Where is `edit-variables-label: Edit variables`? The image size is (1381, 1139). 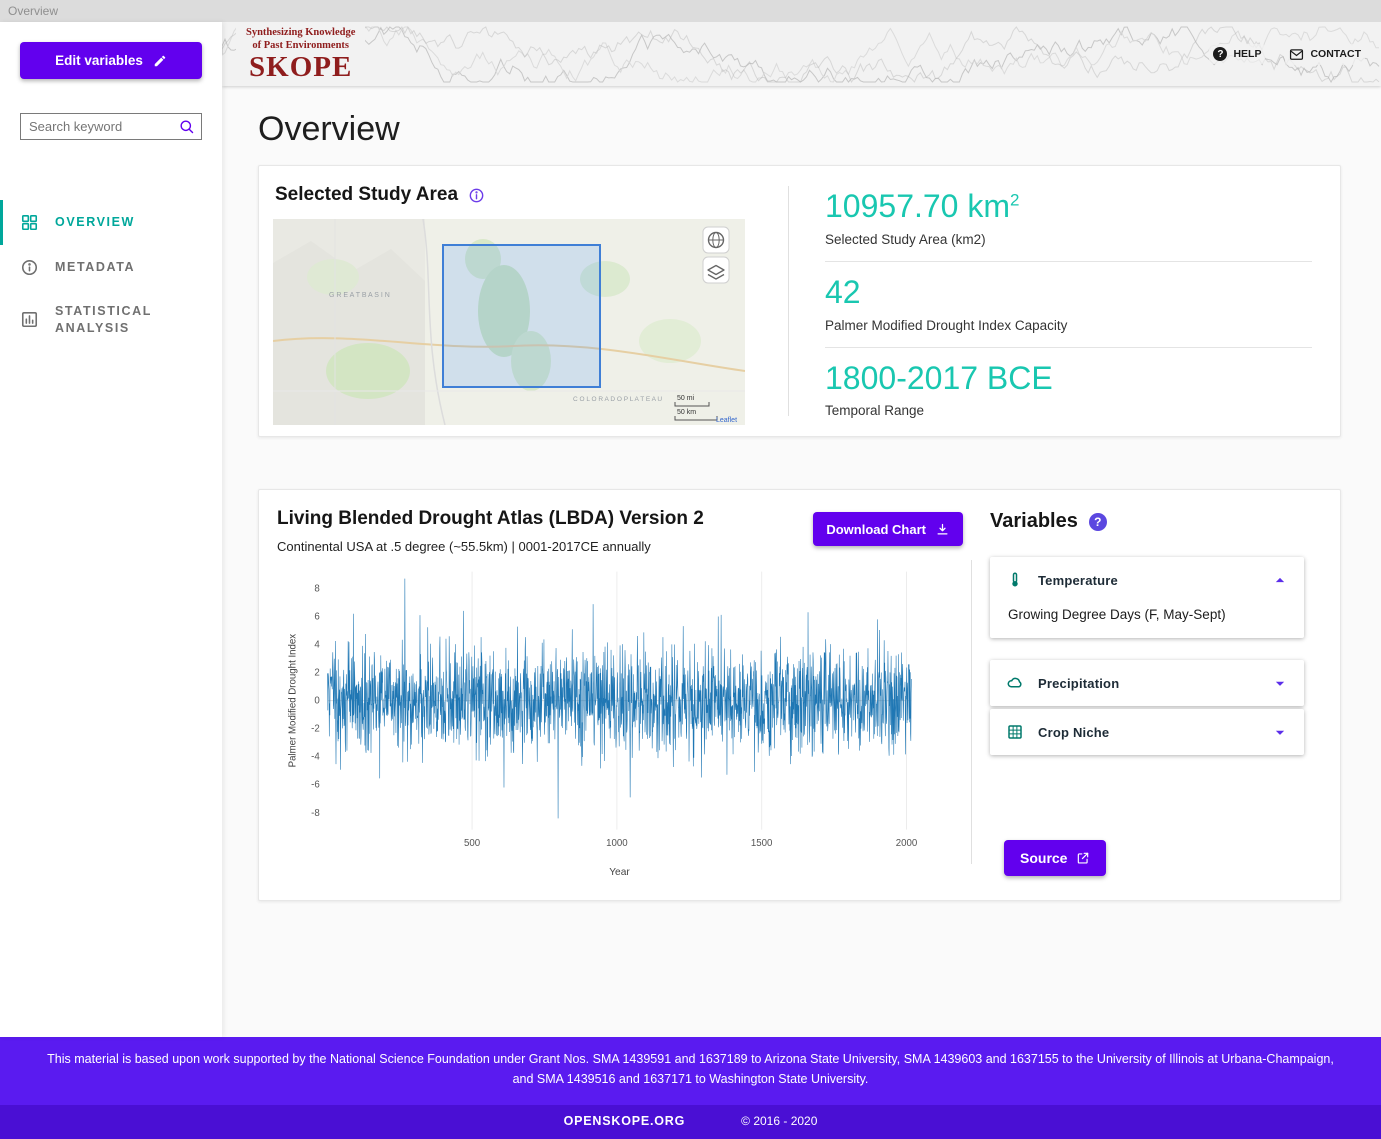
edit-variables-label: Edit variables is located at coordinates (99, 60).